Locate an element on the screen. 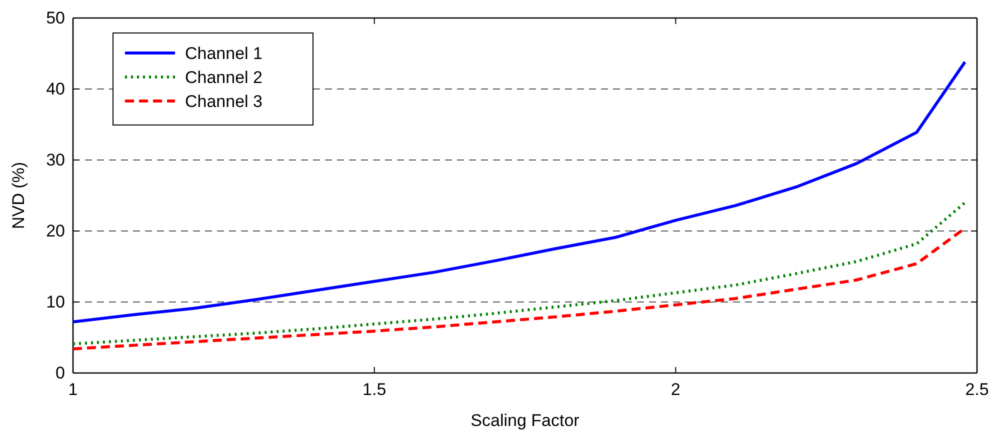 The width and height of the screenshot is (995, 433). y-tick-label: 50 is located at coordinates (55, 18).